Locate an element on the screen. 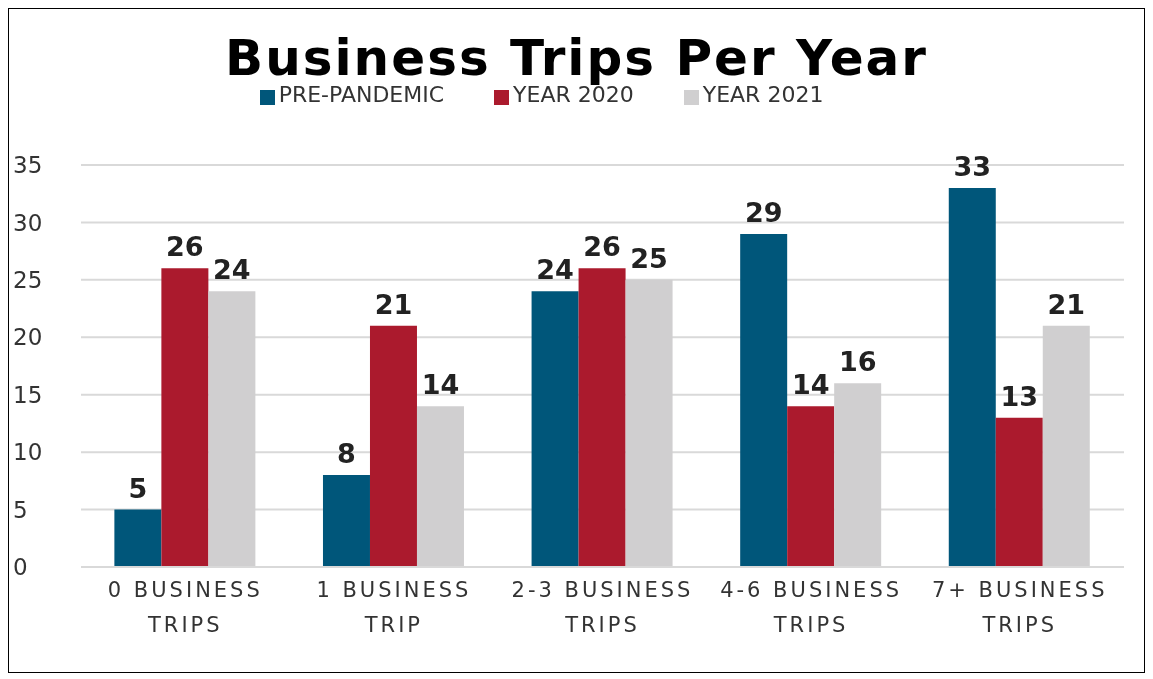  x-tick-label: 7+ BUSINESS TRIPS is located at coordinates (1019, 607).